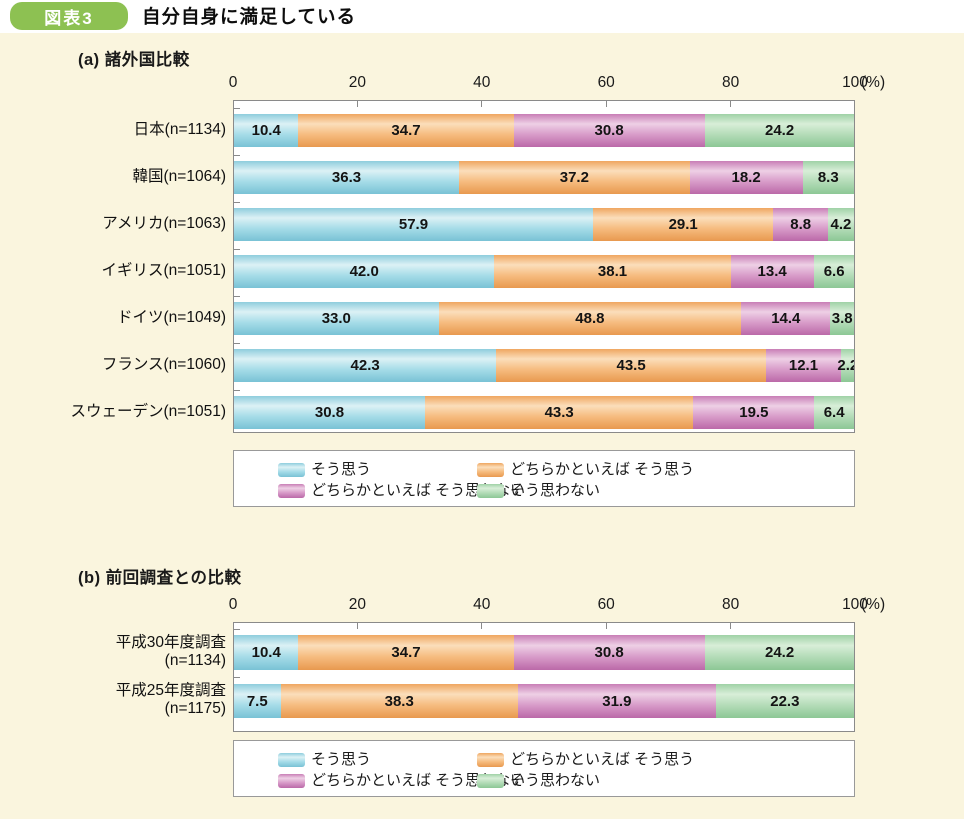 The image size is (964, 819). Describe the element at coordinates (544, 177) in the screenshot. I see `bar-row: 36.3 37.2 18.2 8.3` at that location.